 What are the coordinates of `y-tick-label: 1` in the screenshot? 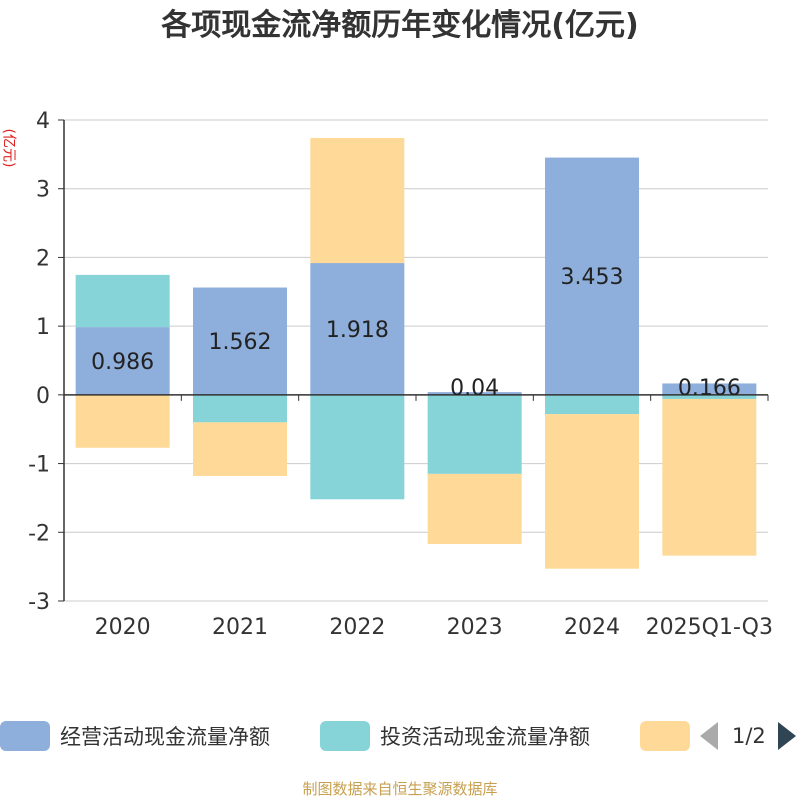 It's located at (43, 327).